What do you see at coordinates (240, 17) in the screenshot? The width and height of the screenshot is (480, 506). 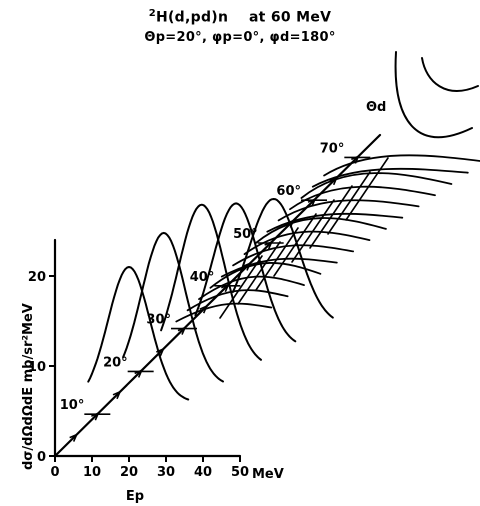 I see `chart-title: 2H(d,pd)n at 60 MeV` at bounding box center [240, 17].